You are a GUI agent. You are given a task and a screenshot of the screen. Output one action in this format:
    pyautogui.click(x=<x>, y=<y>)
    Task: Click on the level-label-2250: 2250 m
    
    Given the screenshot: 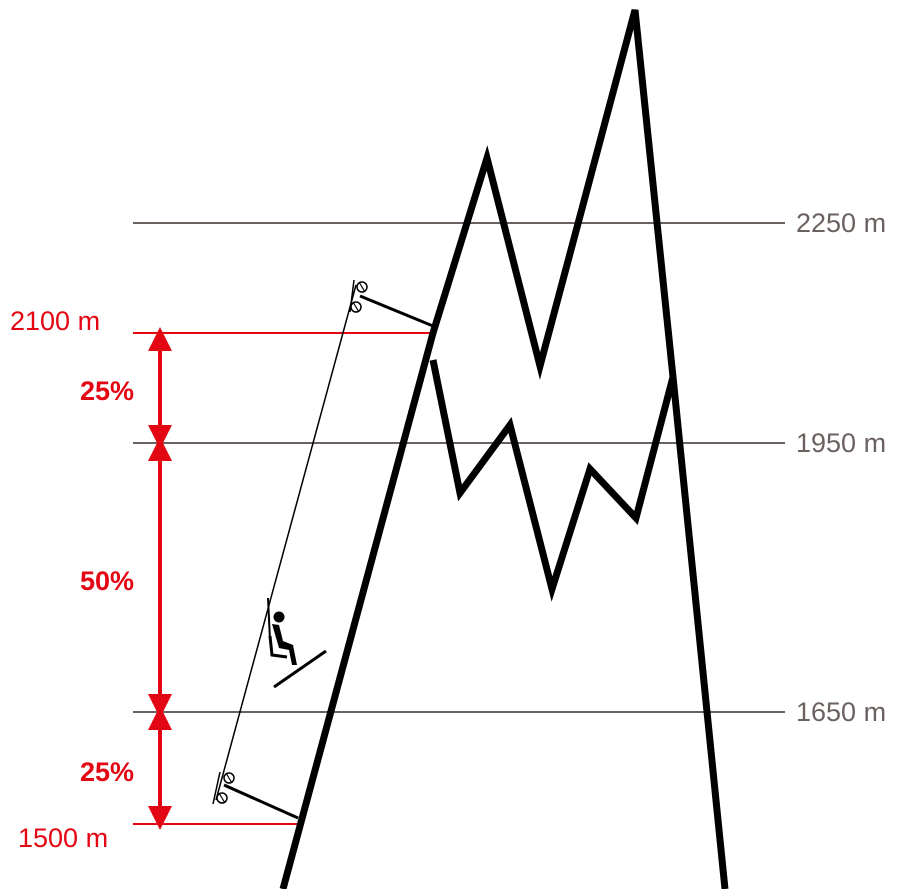 What is the action you would take?
    pyautogui.click(x=841, y=223)
    